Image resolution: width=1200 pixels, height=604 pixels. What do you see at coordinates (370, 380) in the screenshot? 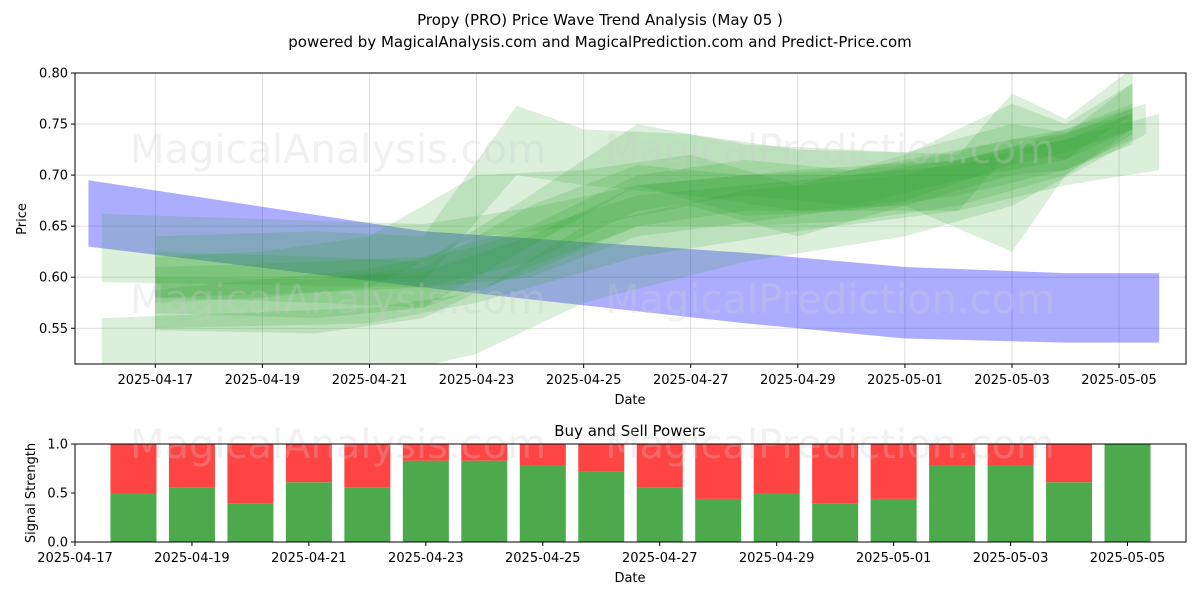
I see `price-x-tick-label: 2025-04-21` at bounding box center [370, 380].